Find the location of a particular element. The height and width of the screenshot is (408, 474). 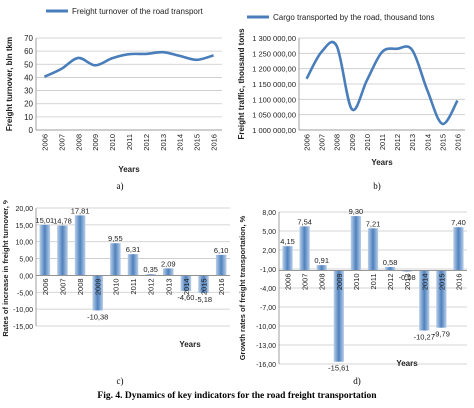

y-tick-label: 20 is located at coordinates (28, 104).